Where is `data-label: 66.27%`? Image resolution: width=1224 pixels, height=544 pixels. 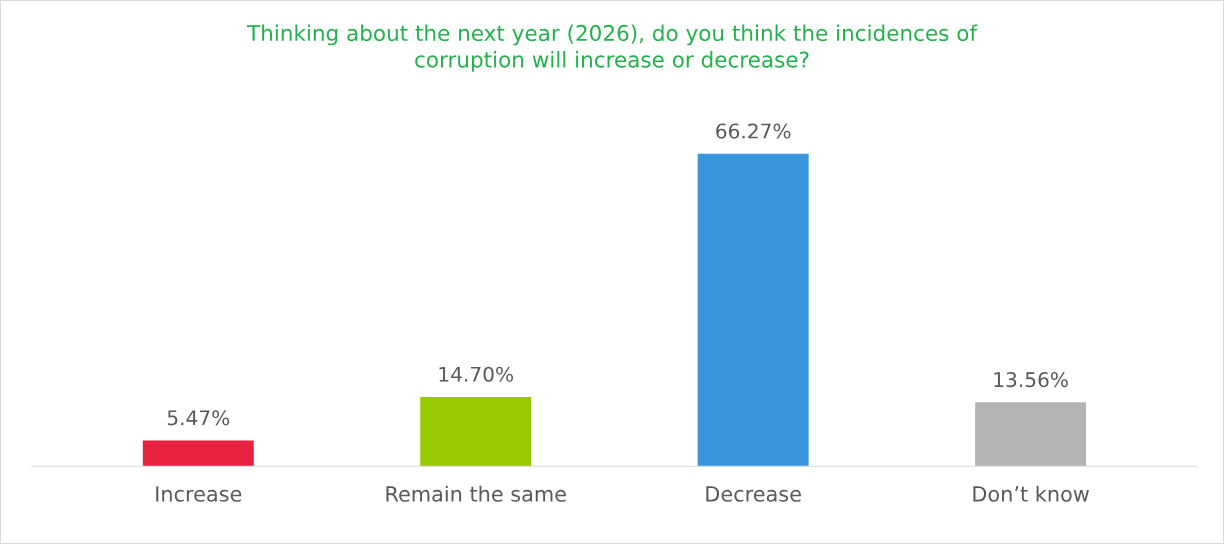
data-label: 66.27% is located at coordinates (753, 131).